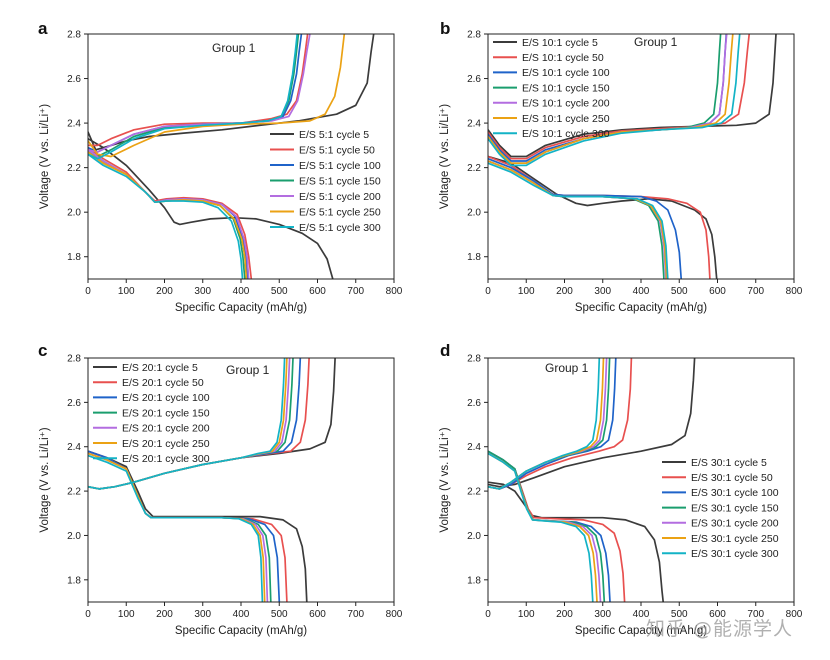 The image size is (830, 660). Describe the element at coordinates (735, 554) in the screenshot. I see `legend-label: E/S 30:1 cycle 300` at that location.